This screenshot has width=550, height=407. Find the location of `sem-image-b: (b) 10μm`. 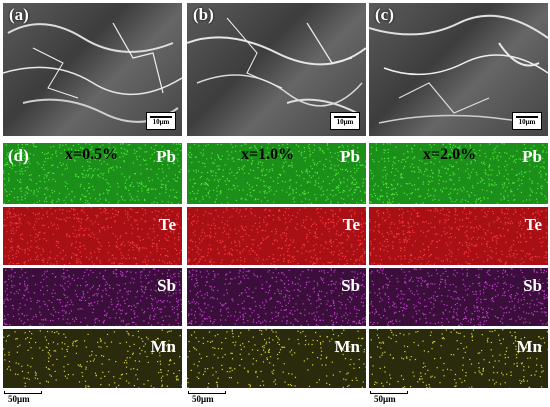

sem-image-b: (b) 10μm is located at coordinates (276, 69).